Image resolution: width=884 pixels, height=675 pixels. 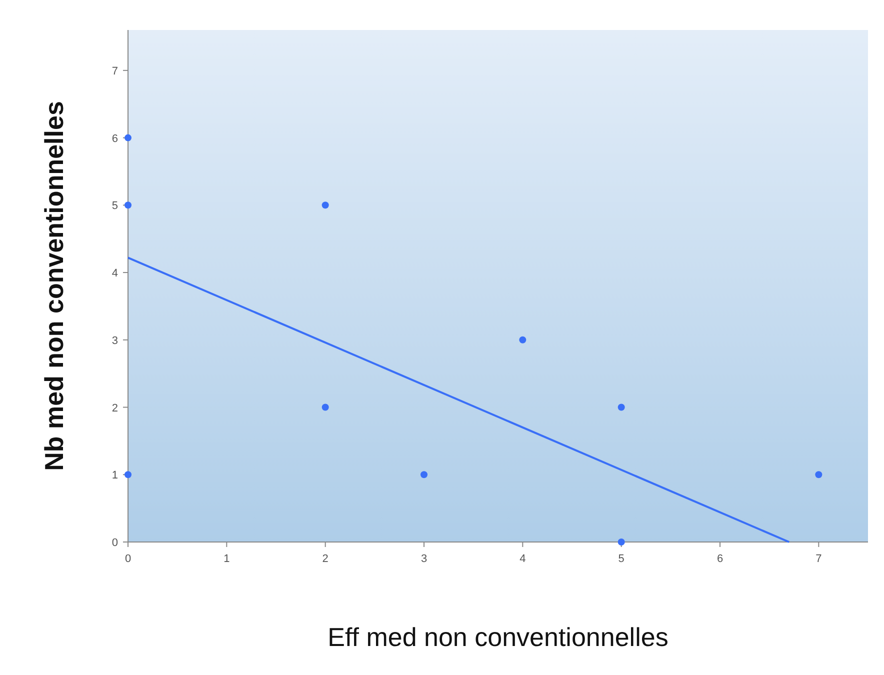 I want to click on y-tick-label: 2, so click(x=115, y=408).